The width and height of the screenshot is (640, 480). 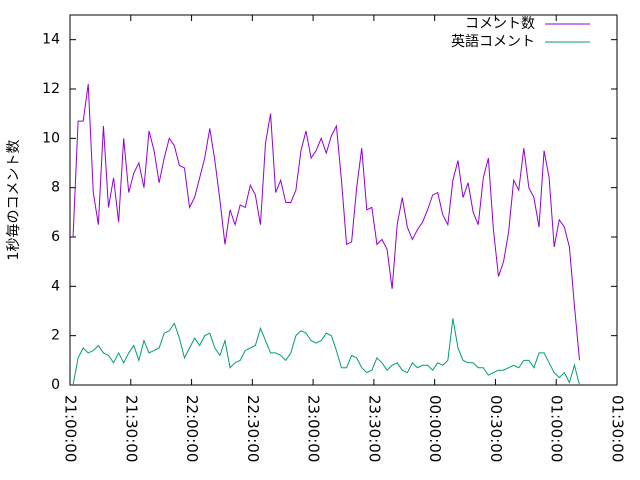 What do you see at coordinates (55, 286) in the screenshot?
I see `y-tick-label: 4` at bounding box center [55, 286].